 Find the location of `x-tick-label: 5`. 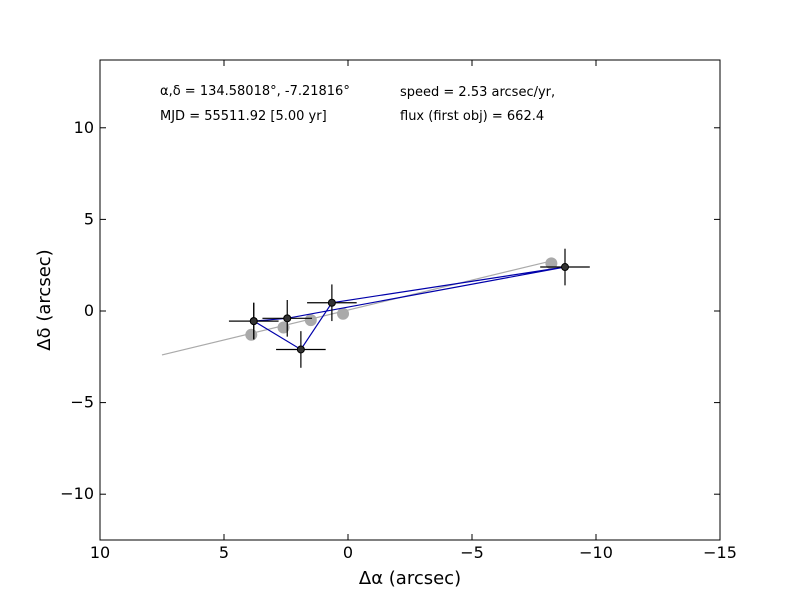

x-tick-label: 5 is located at coordinates (224, 552).